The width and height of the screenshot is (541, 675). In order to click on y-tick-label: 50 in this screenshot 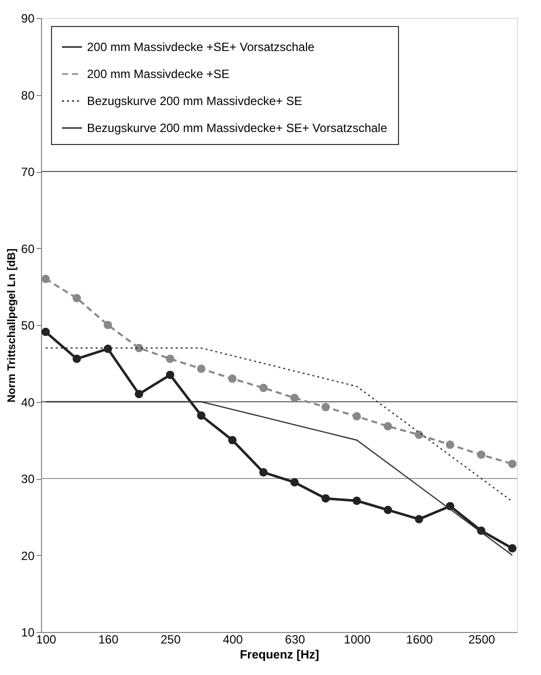, I will do `click(28, 325)`.